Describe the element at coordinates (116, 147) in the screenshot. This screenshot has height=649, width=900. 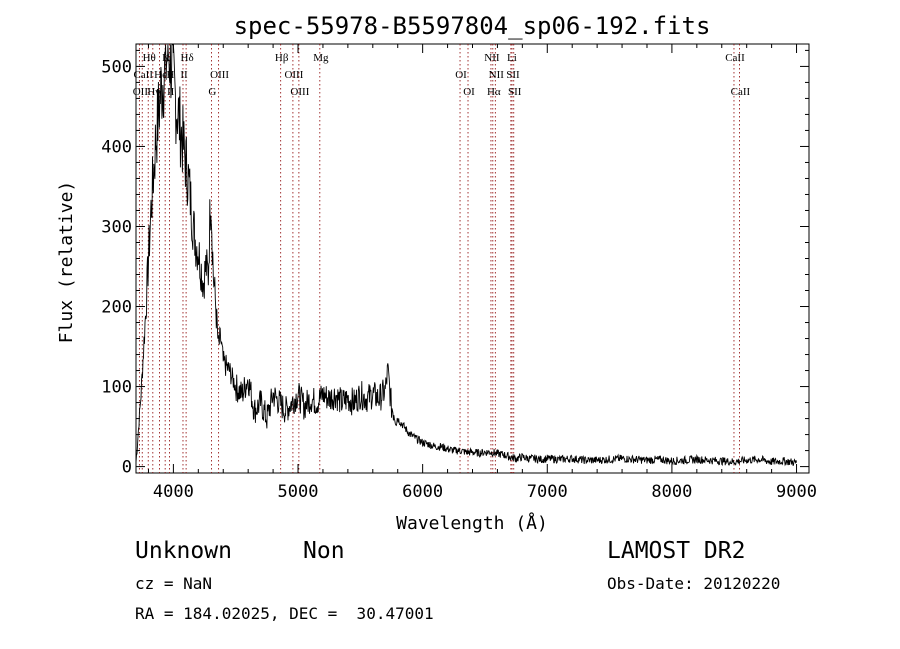
I see `y-tick-label: 400` at that location.